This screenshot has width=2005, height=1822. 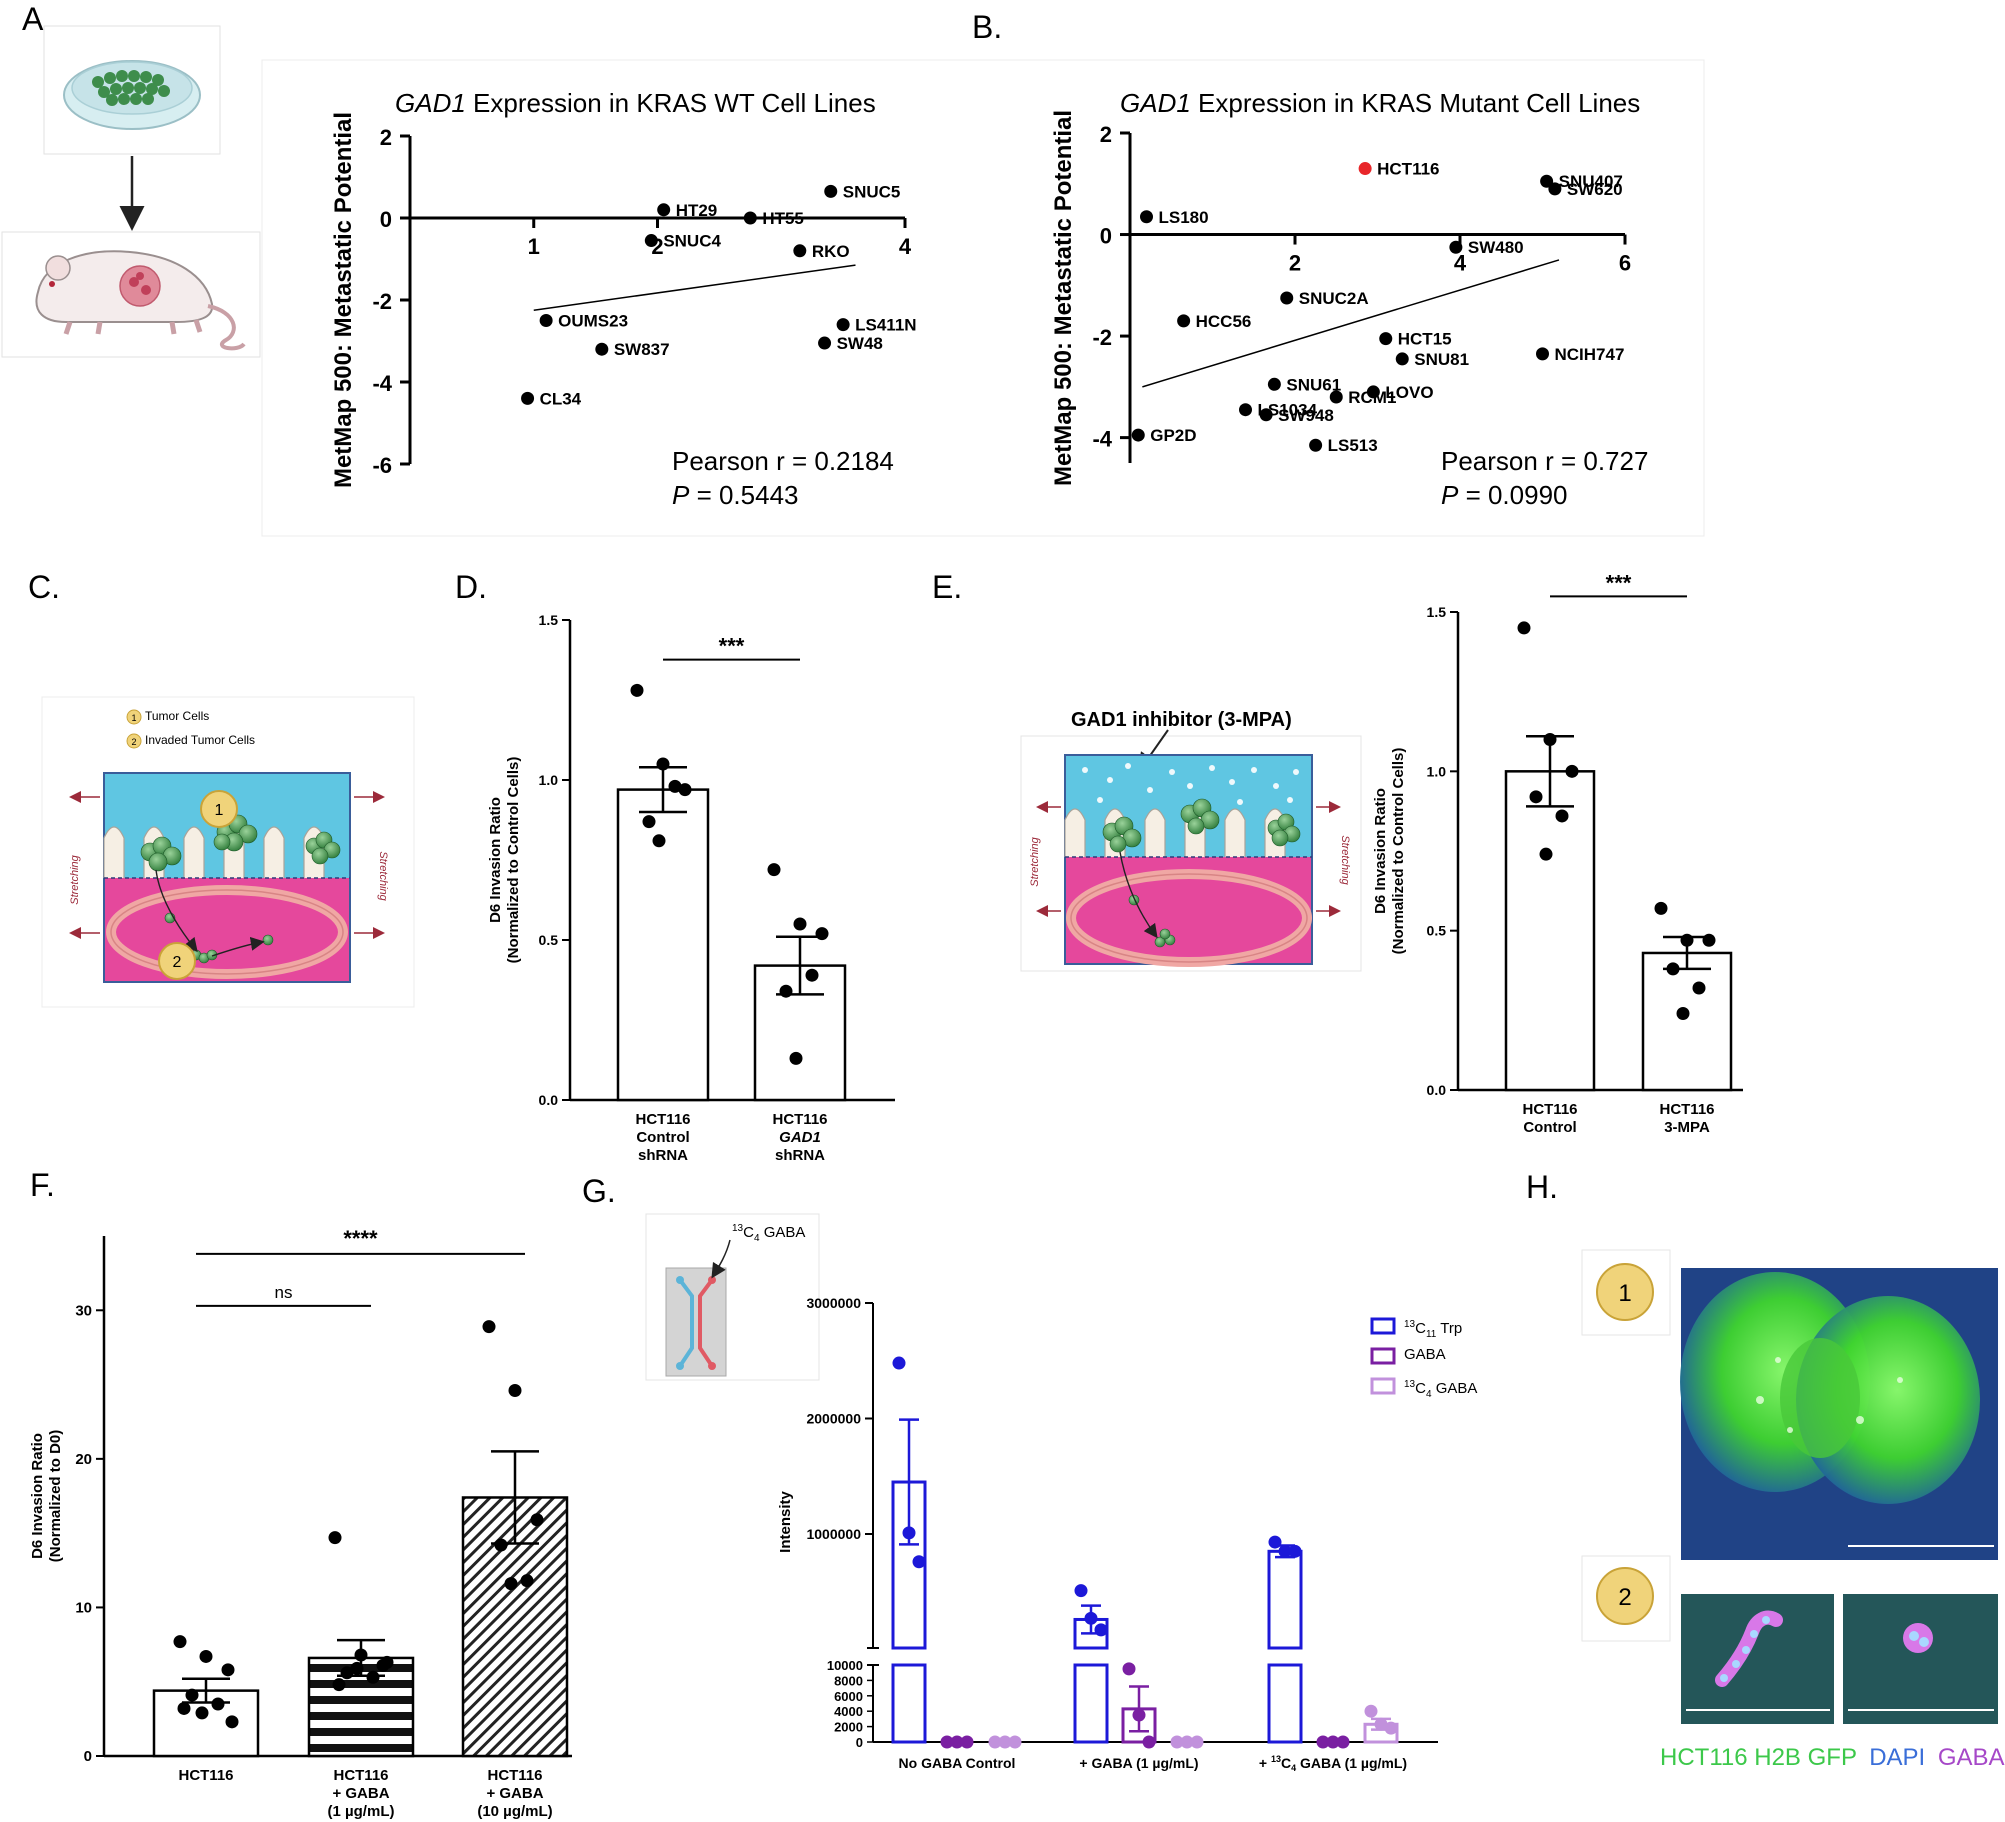 I want to click on panel-label-e: E., so click(x=947, y=587).